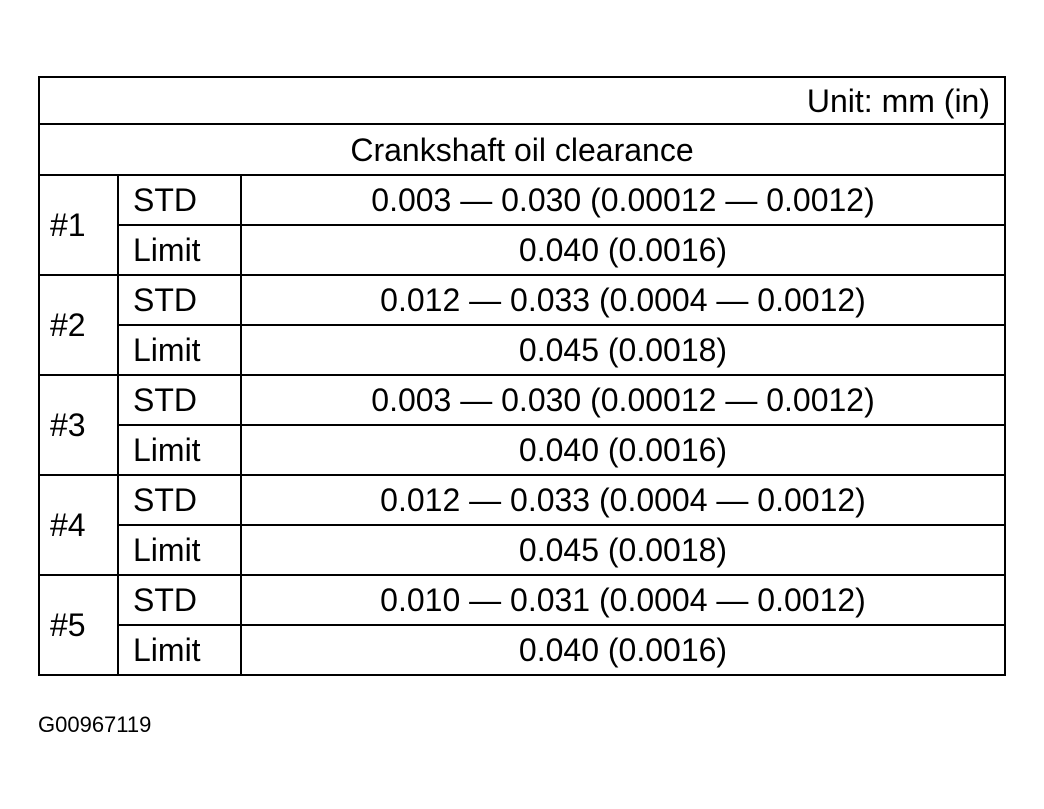 The image size is (1044, 809). I want to click on group-label: #4, so click(78, 525).